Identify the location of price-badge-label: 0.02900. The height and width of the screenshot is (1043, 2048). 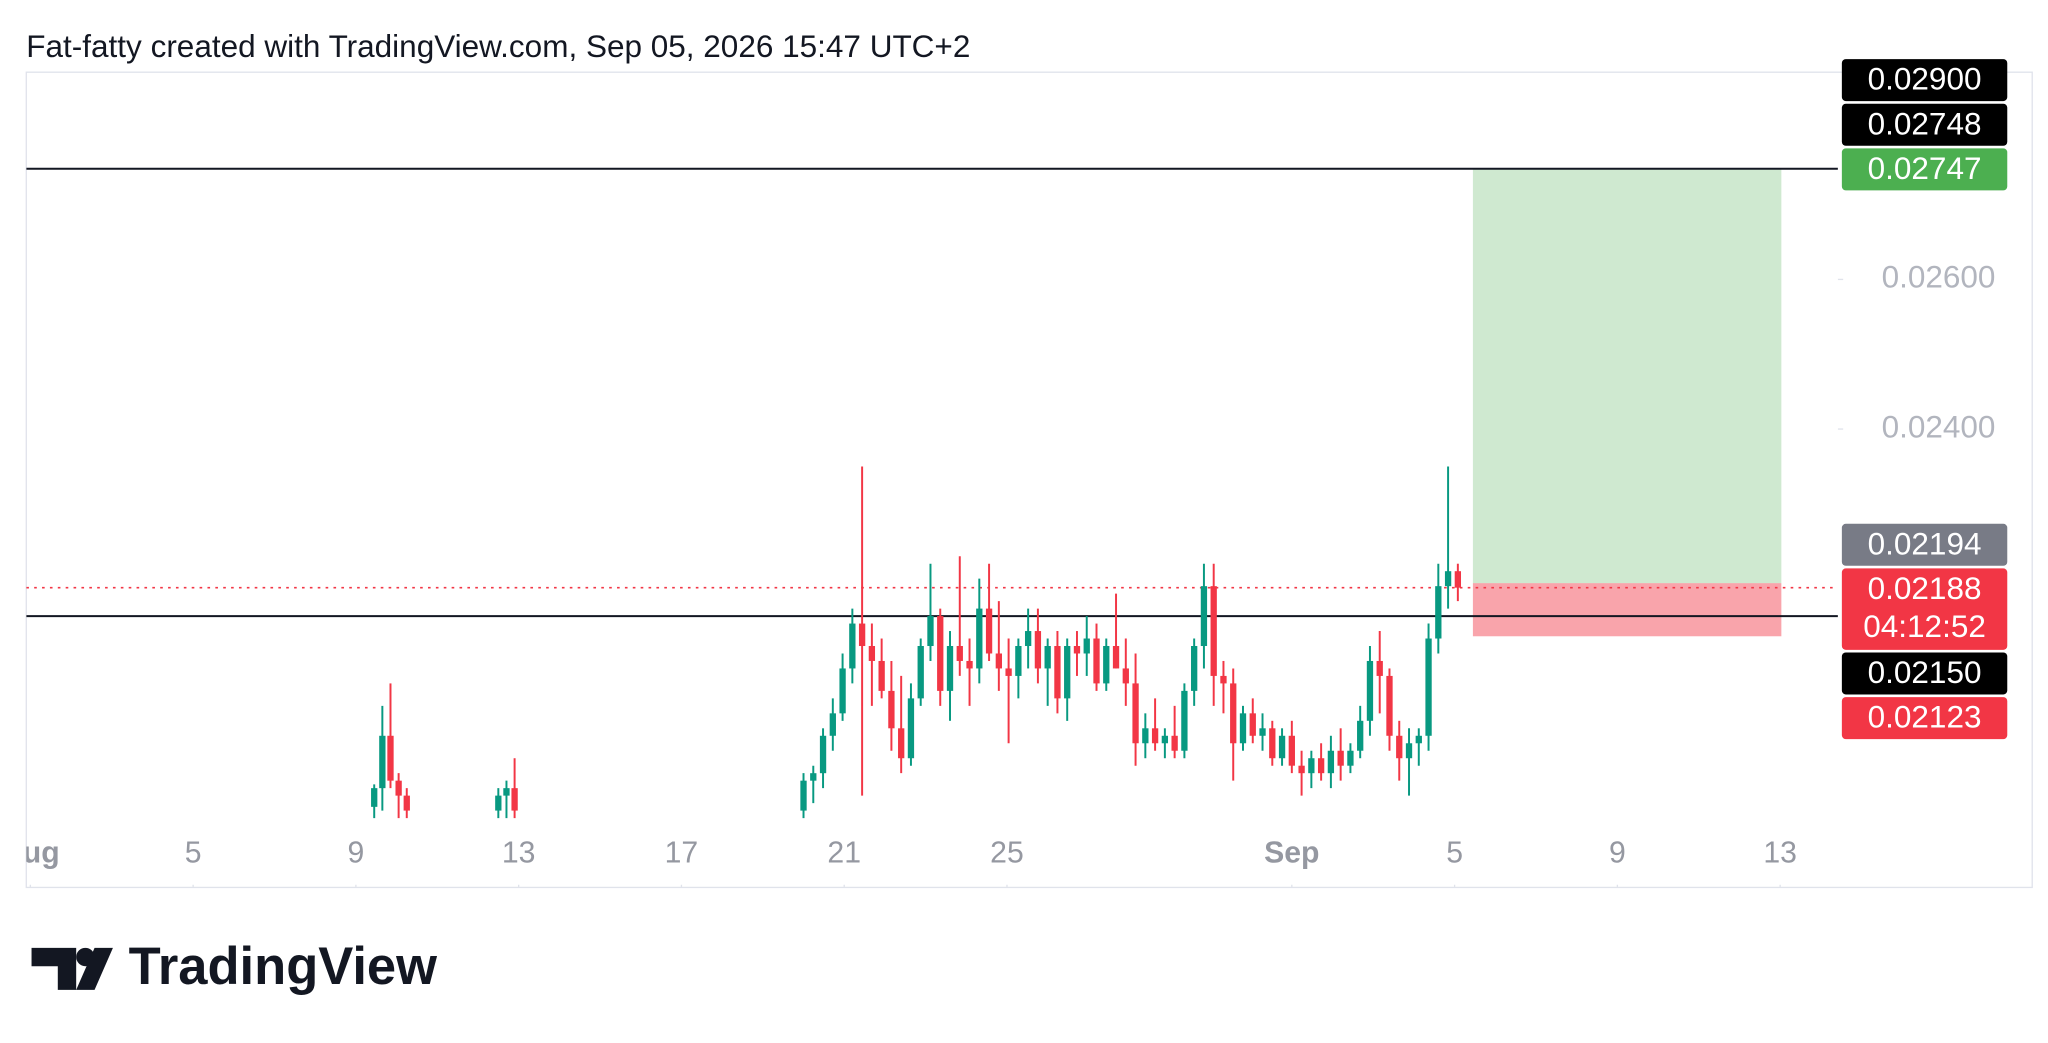
(1925, 79).